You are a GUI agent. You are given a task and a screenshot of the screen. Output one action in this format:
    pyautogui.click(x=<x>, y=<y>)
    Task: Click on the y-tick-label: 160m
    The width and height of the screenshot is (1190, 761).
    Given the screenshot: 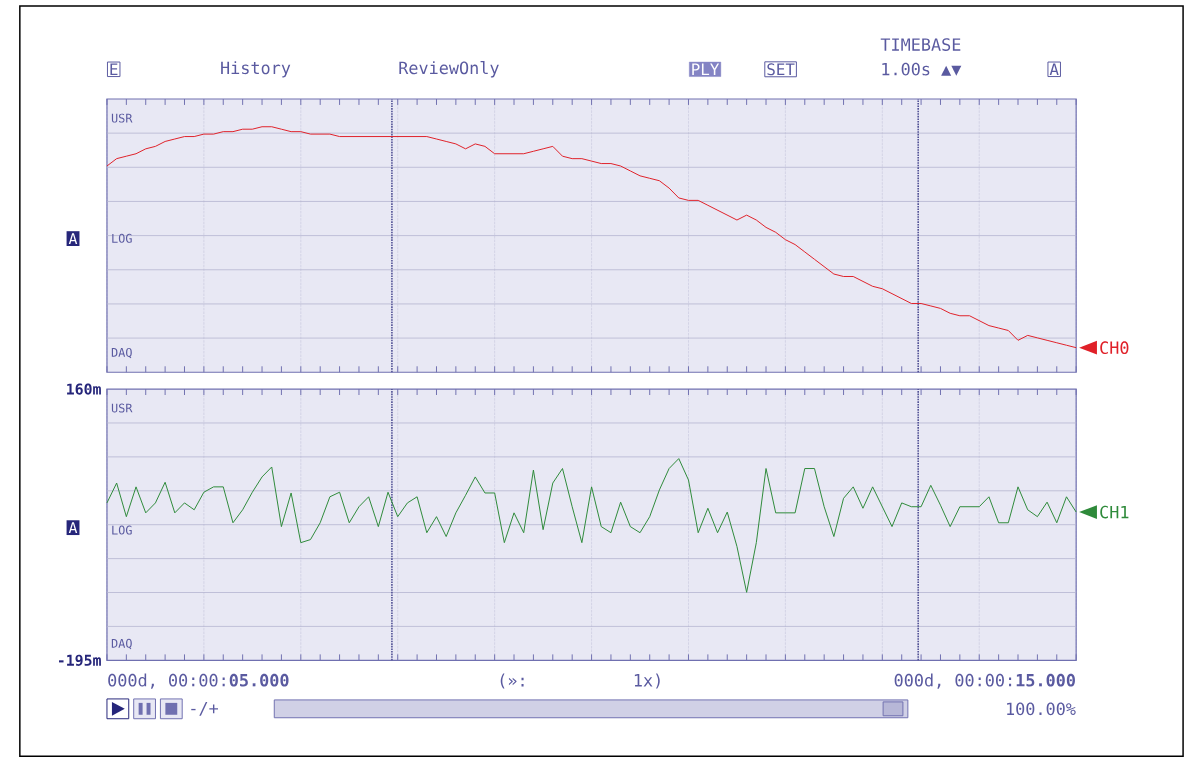 What is the action you would take?
    pyautogui.click(x=84, y=389)
    